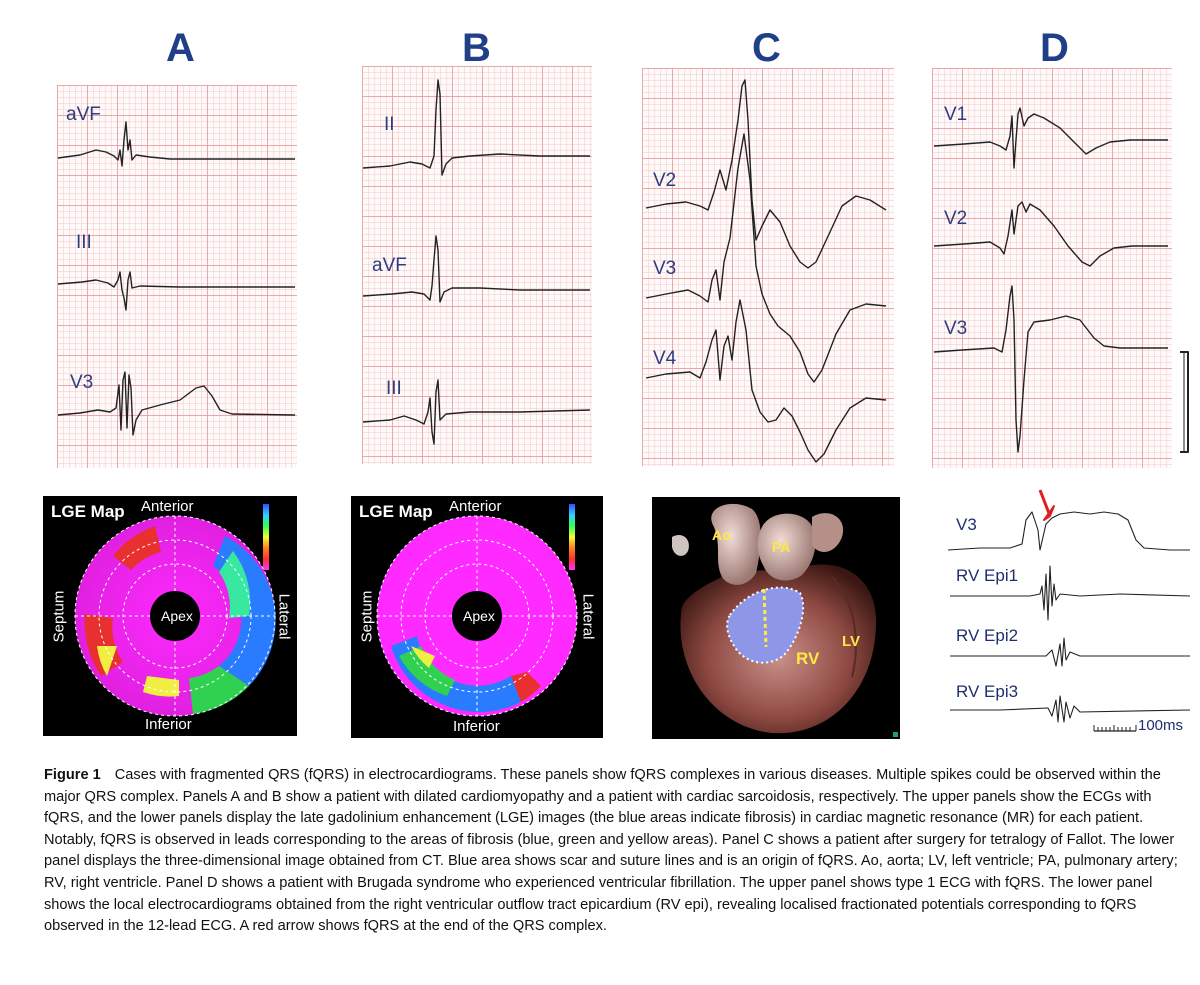  I want to click on panel-letter-b: B, so click(476, 48).